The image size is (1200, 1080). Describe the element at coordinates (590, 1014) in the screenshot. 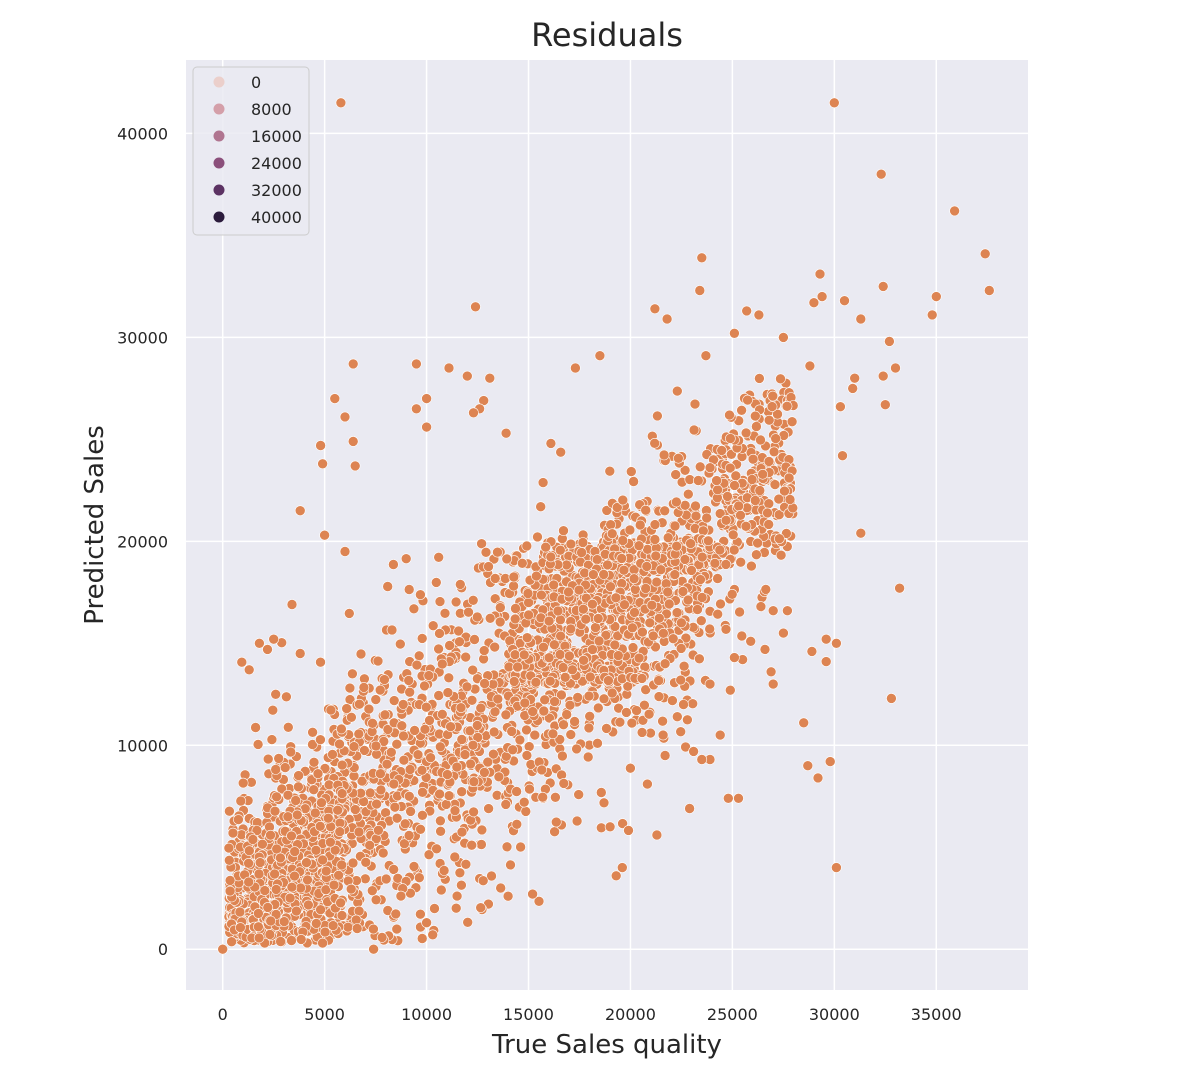

I see `x-axis-ticks: 0 5000 10000 15000 20000 25000 30000 35000` at that location.